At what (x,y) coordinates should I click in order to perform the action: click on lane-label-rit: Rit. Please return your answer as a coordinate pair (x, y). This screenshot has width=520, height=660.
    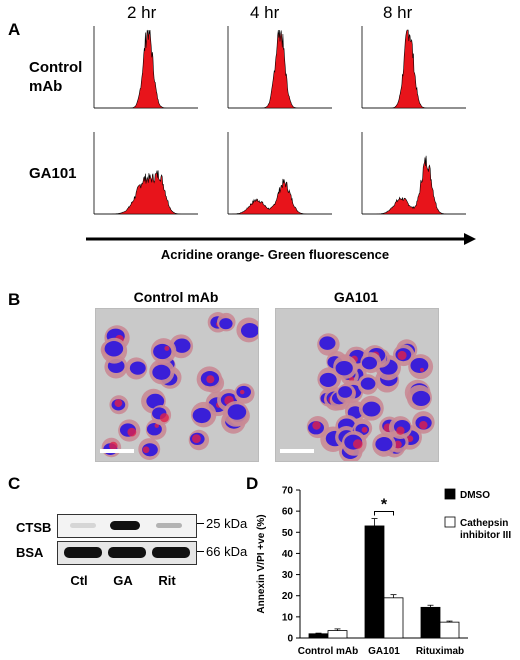
    Looking at the image, I should click on (167, 580).